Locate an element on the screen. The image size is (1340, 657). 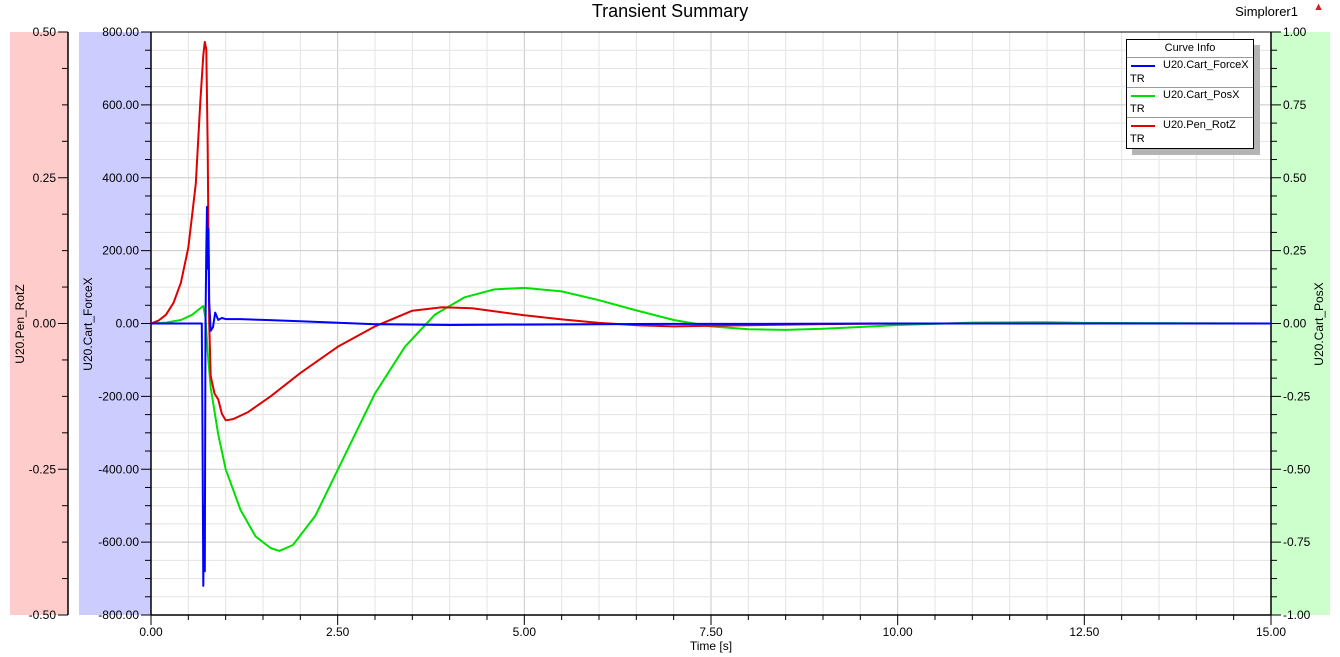
red-line-swatch-icon is located at coordinates (1143, 126).